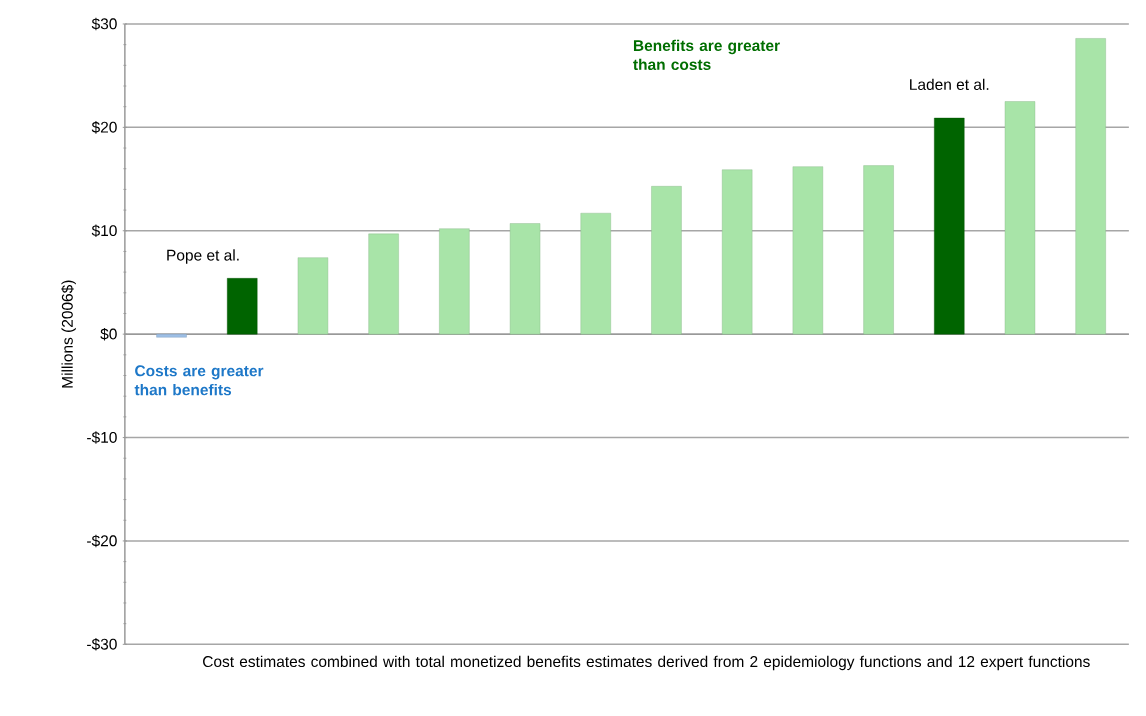 This screenshot has width=1146, height=716. Describe the element at coordinates (102, 437) in the screenshot. I see `y-tick-label: -$10` at that location.